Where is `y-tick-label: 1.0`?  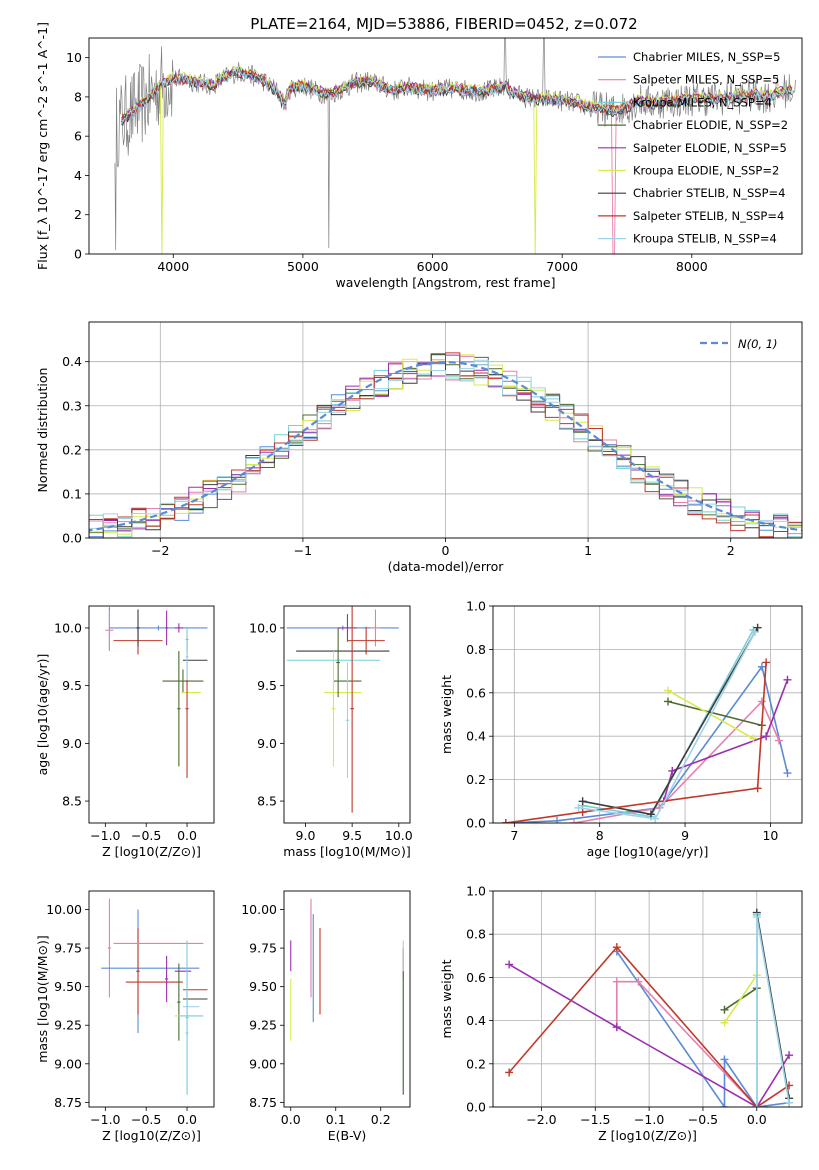
y-tick-label: 1.0 is located at coordinates (476, 606).